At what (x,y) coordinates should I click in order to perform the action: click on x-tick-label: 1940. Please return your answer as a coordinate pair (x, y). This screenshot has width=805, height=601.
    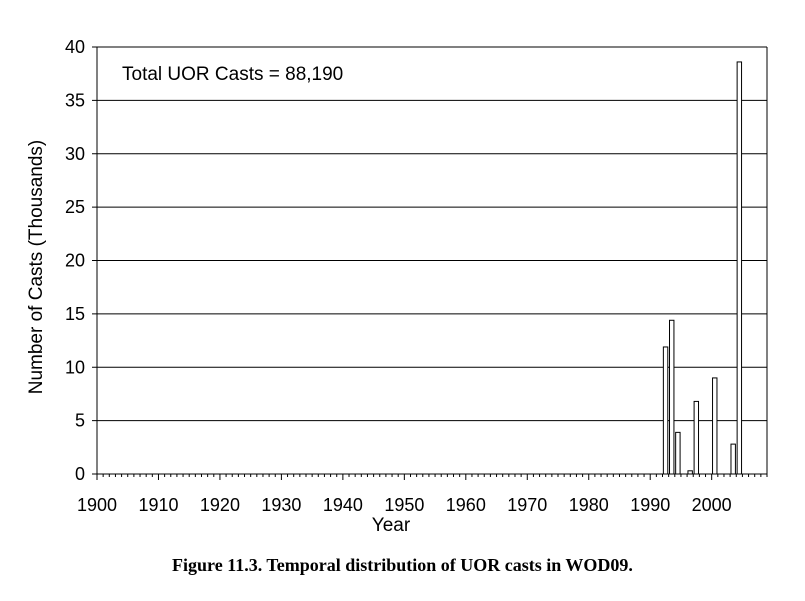
    Looking at the image, I should click on (343, 505).